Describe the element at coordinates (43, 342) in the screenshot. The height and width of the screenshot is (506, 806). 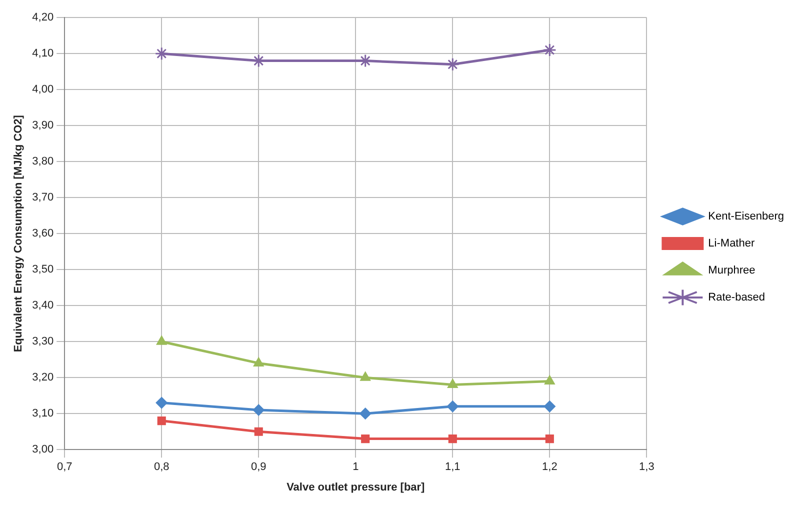
I see `y-tick-label: 3,30` at that location.